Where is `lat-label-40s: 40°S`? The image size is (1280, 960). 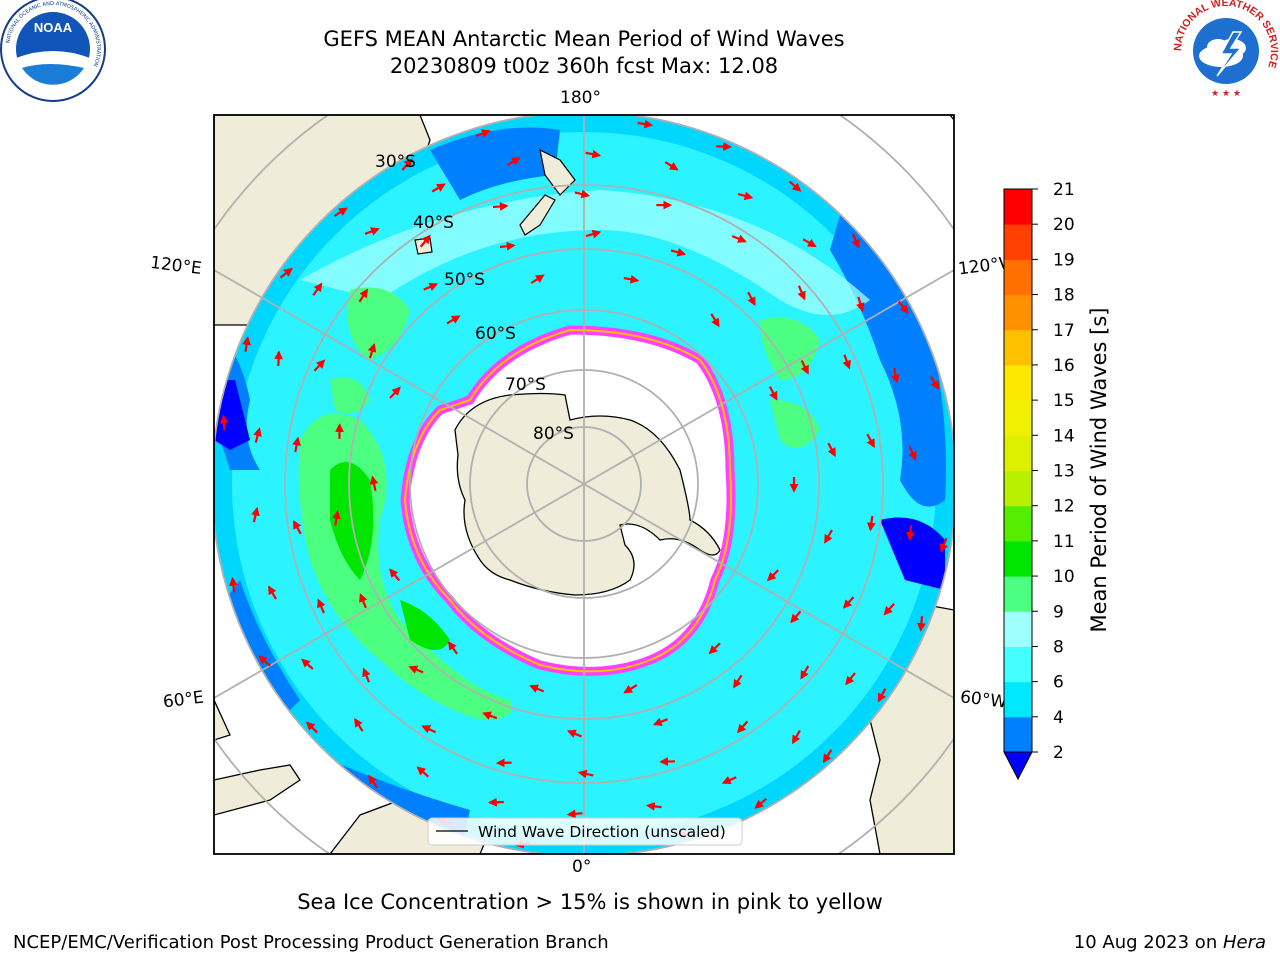
lat-label-40s: 40°S is located at coordinates (433, 223).